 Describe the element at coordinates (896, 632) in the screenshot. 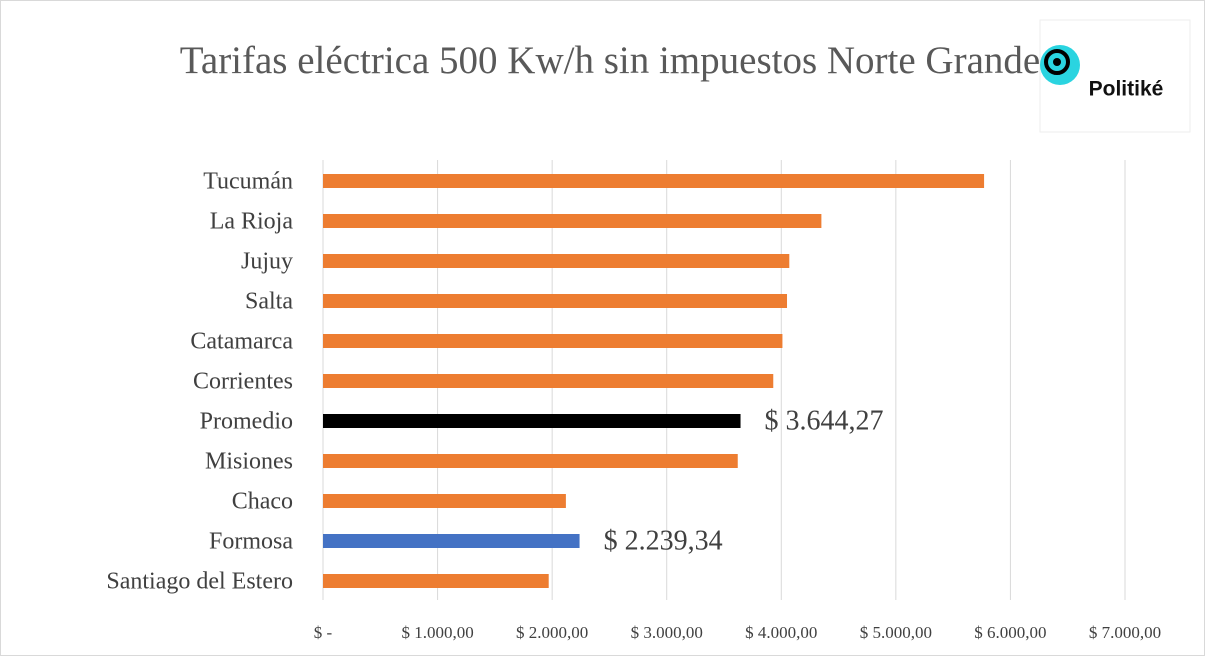

I see `x-tick-label: $ 5.000,00` at that location.